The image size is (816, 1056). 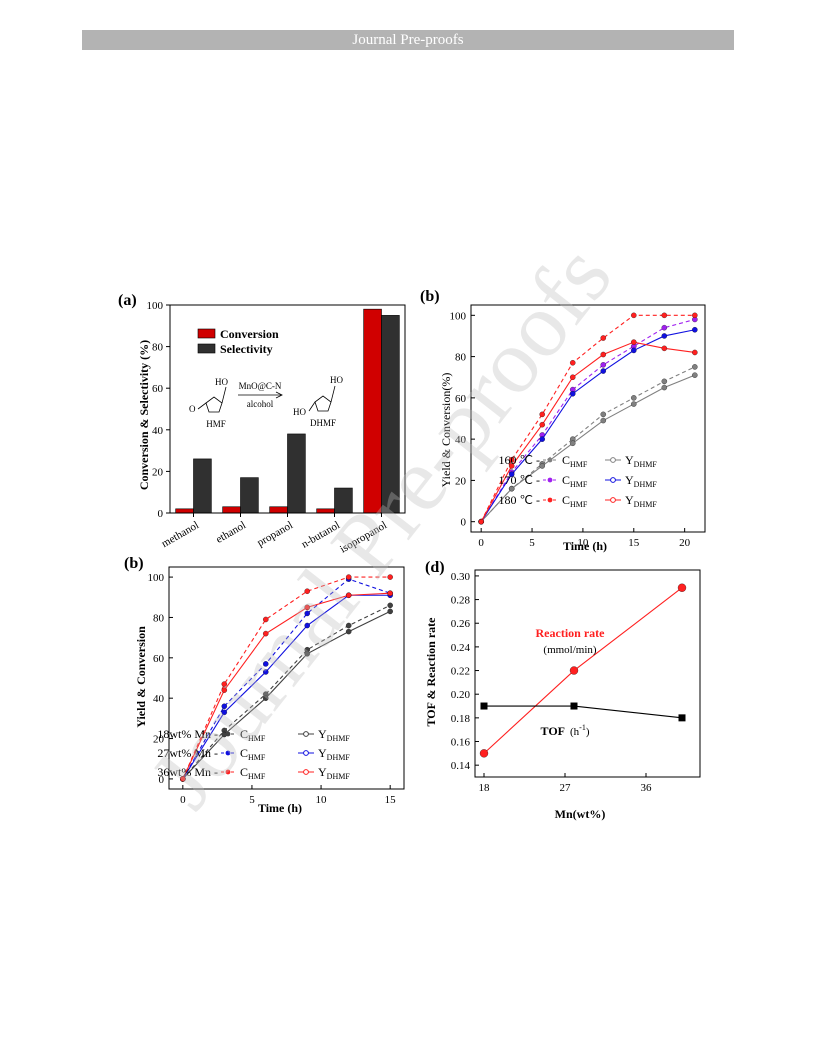 What do you see at coordinates (206, 333) in the screenshot?
I see `legend-swatch-conversion` at bounding box center [206, 333].